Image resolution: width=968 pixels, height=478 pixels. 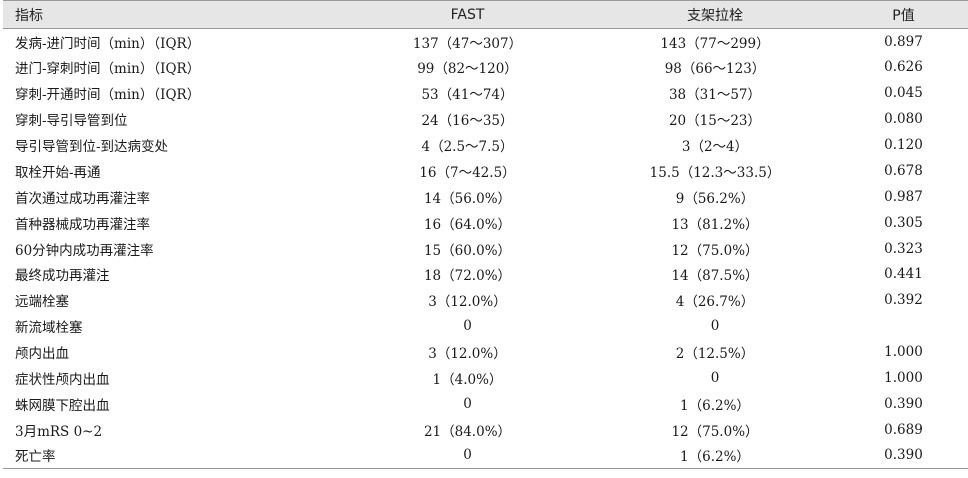 I want to click on row-p-value: 0.441, so click(x=903, y=274).